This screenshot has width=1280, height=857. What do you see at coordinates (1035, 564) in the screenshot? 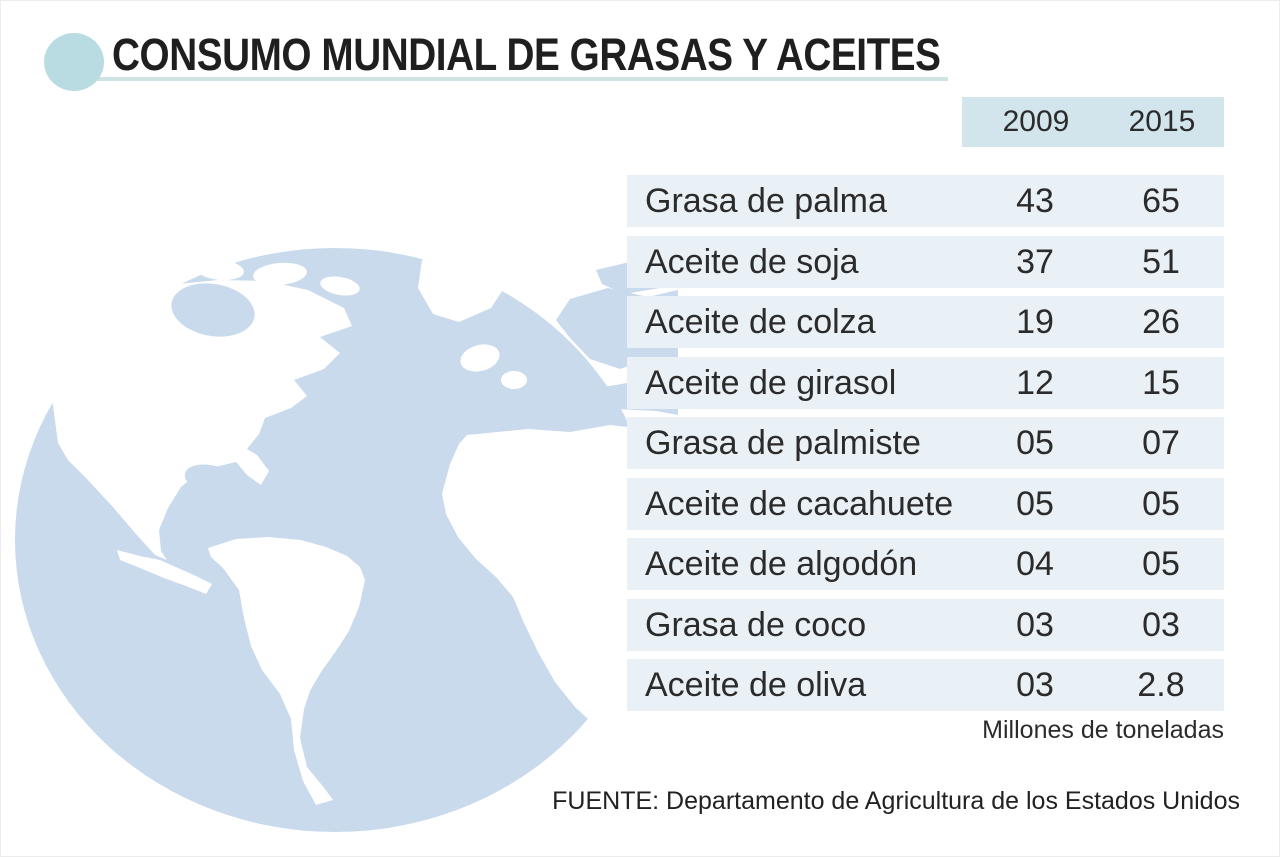
I see `row-value-2009: 04` at bounding box center [1035, 564].